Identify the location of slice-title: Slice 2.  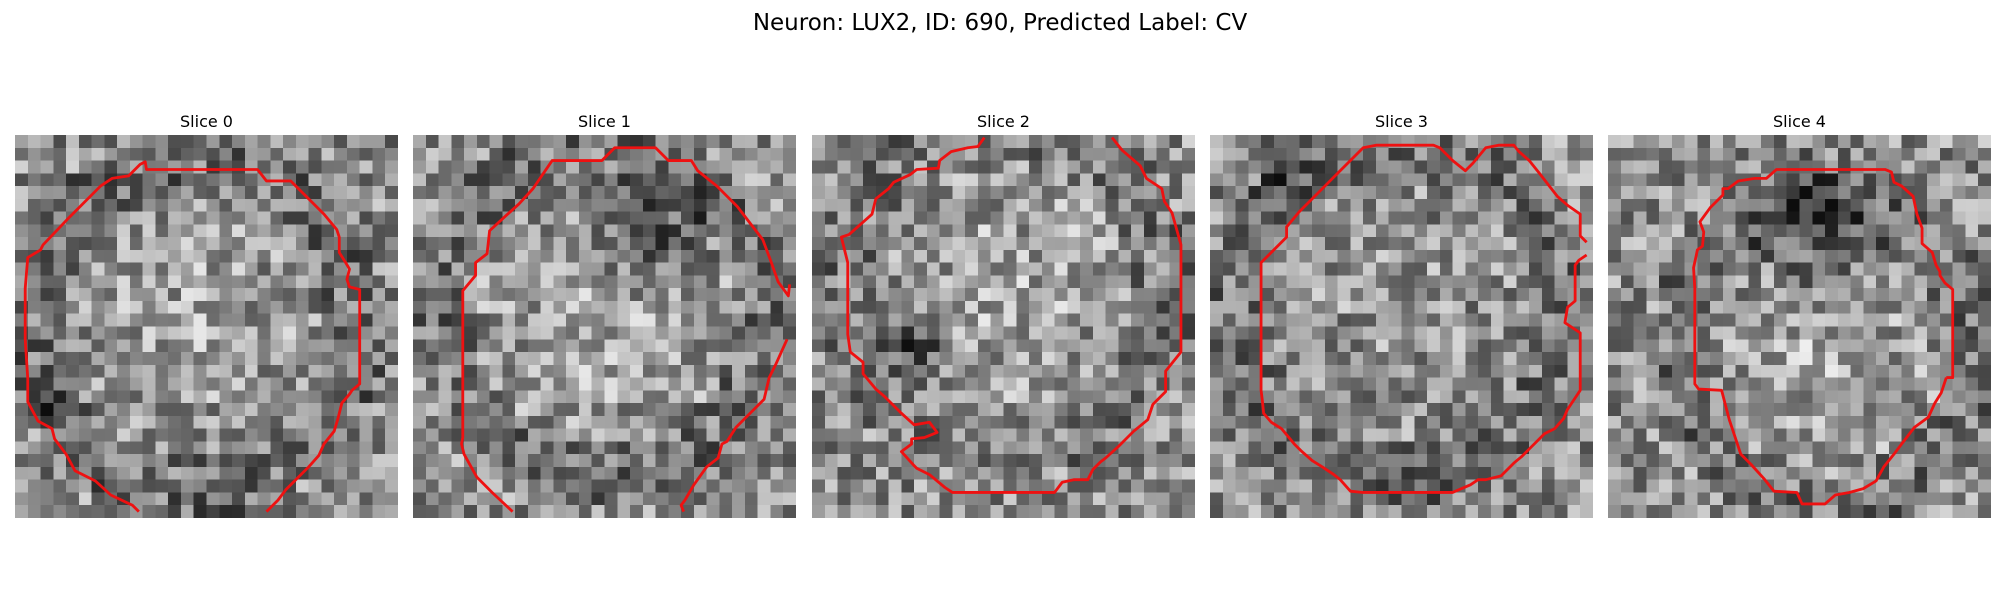
(1003, 121).